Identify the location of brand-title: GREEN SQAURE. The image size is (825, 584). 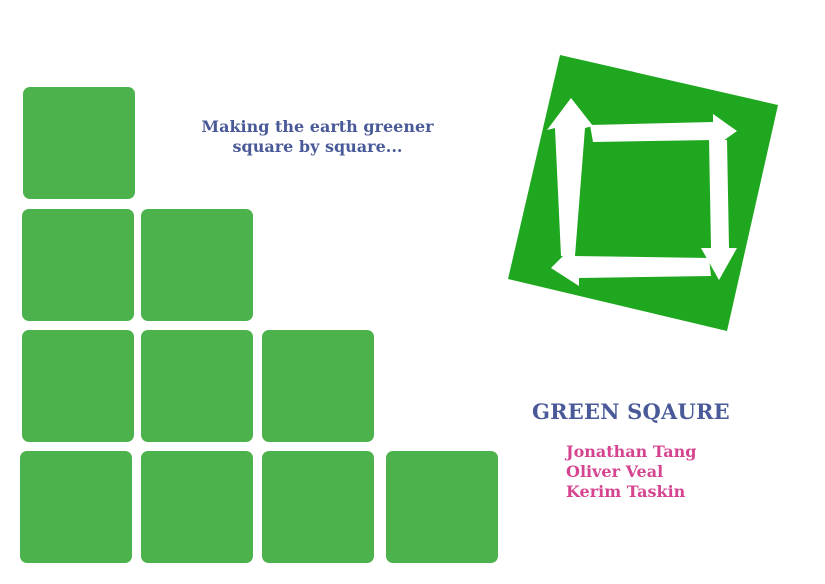
(631, 411).